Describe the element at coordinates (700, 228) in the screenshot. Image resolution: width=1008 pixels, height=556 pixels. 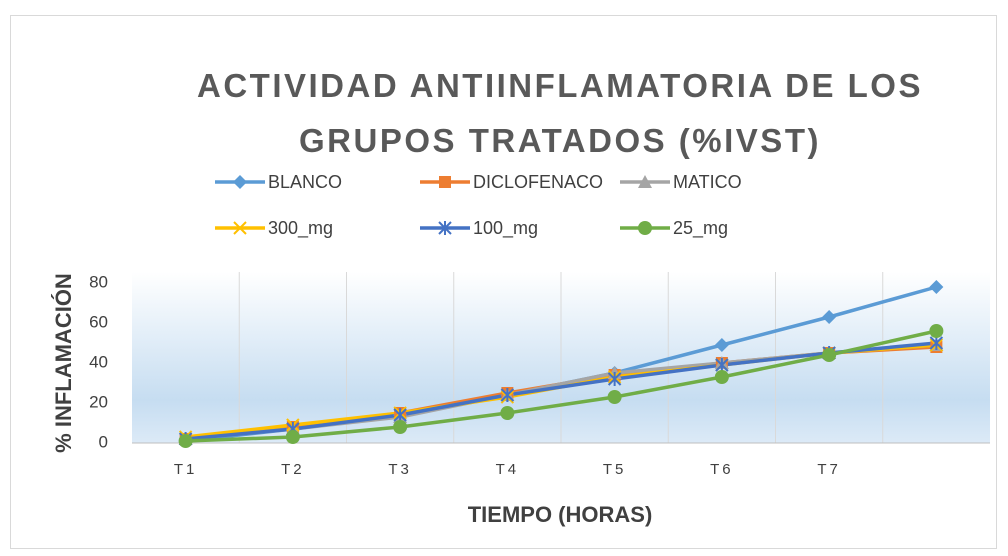
I see `legend-label: 25_mg` at that location.